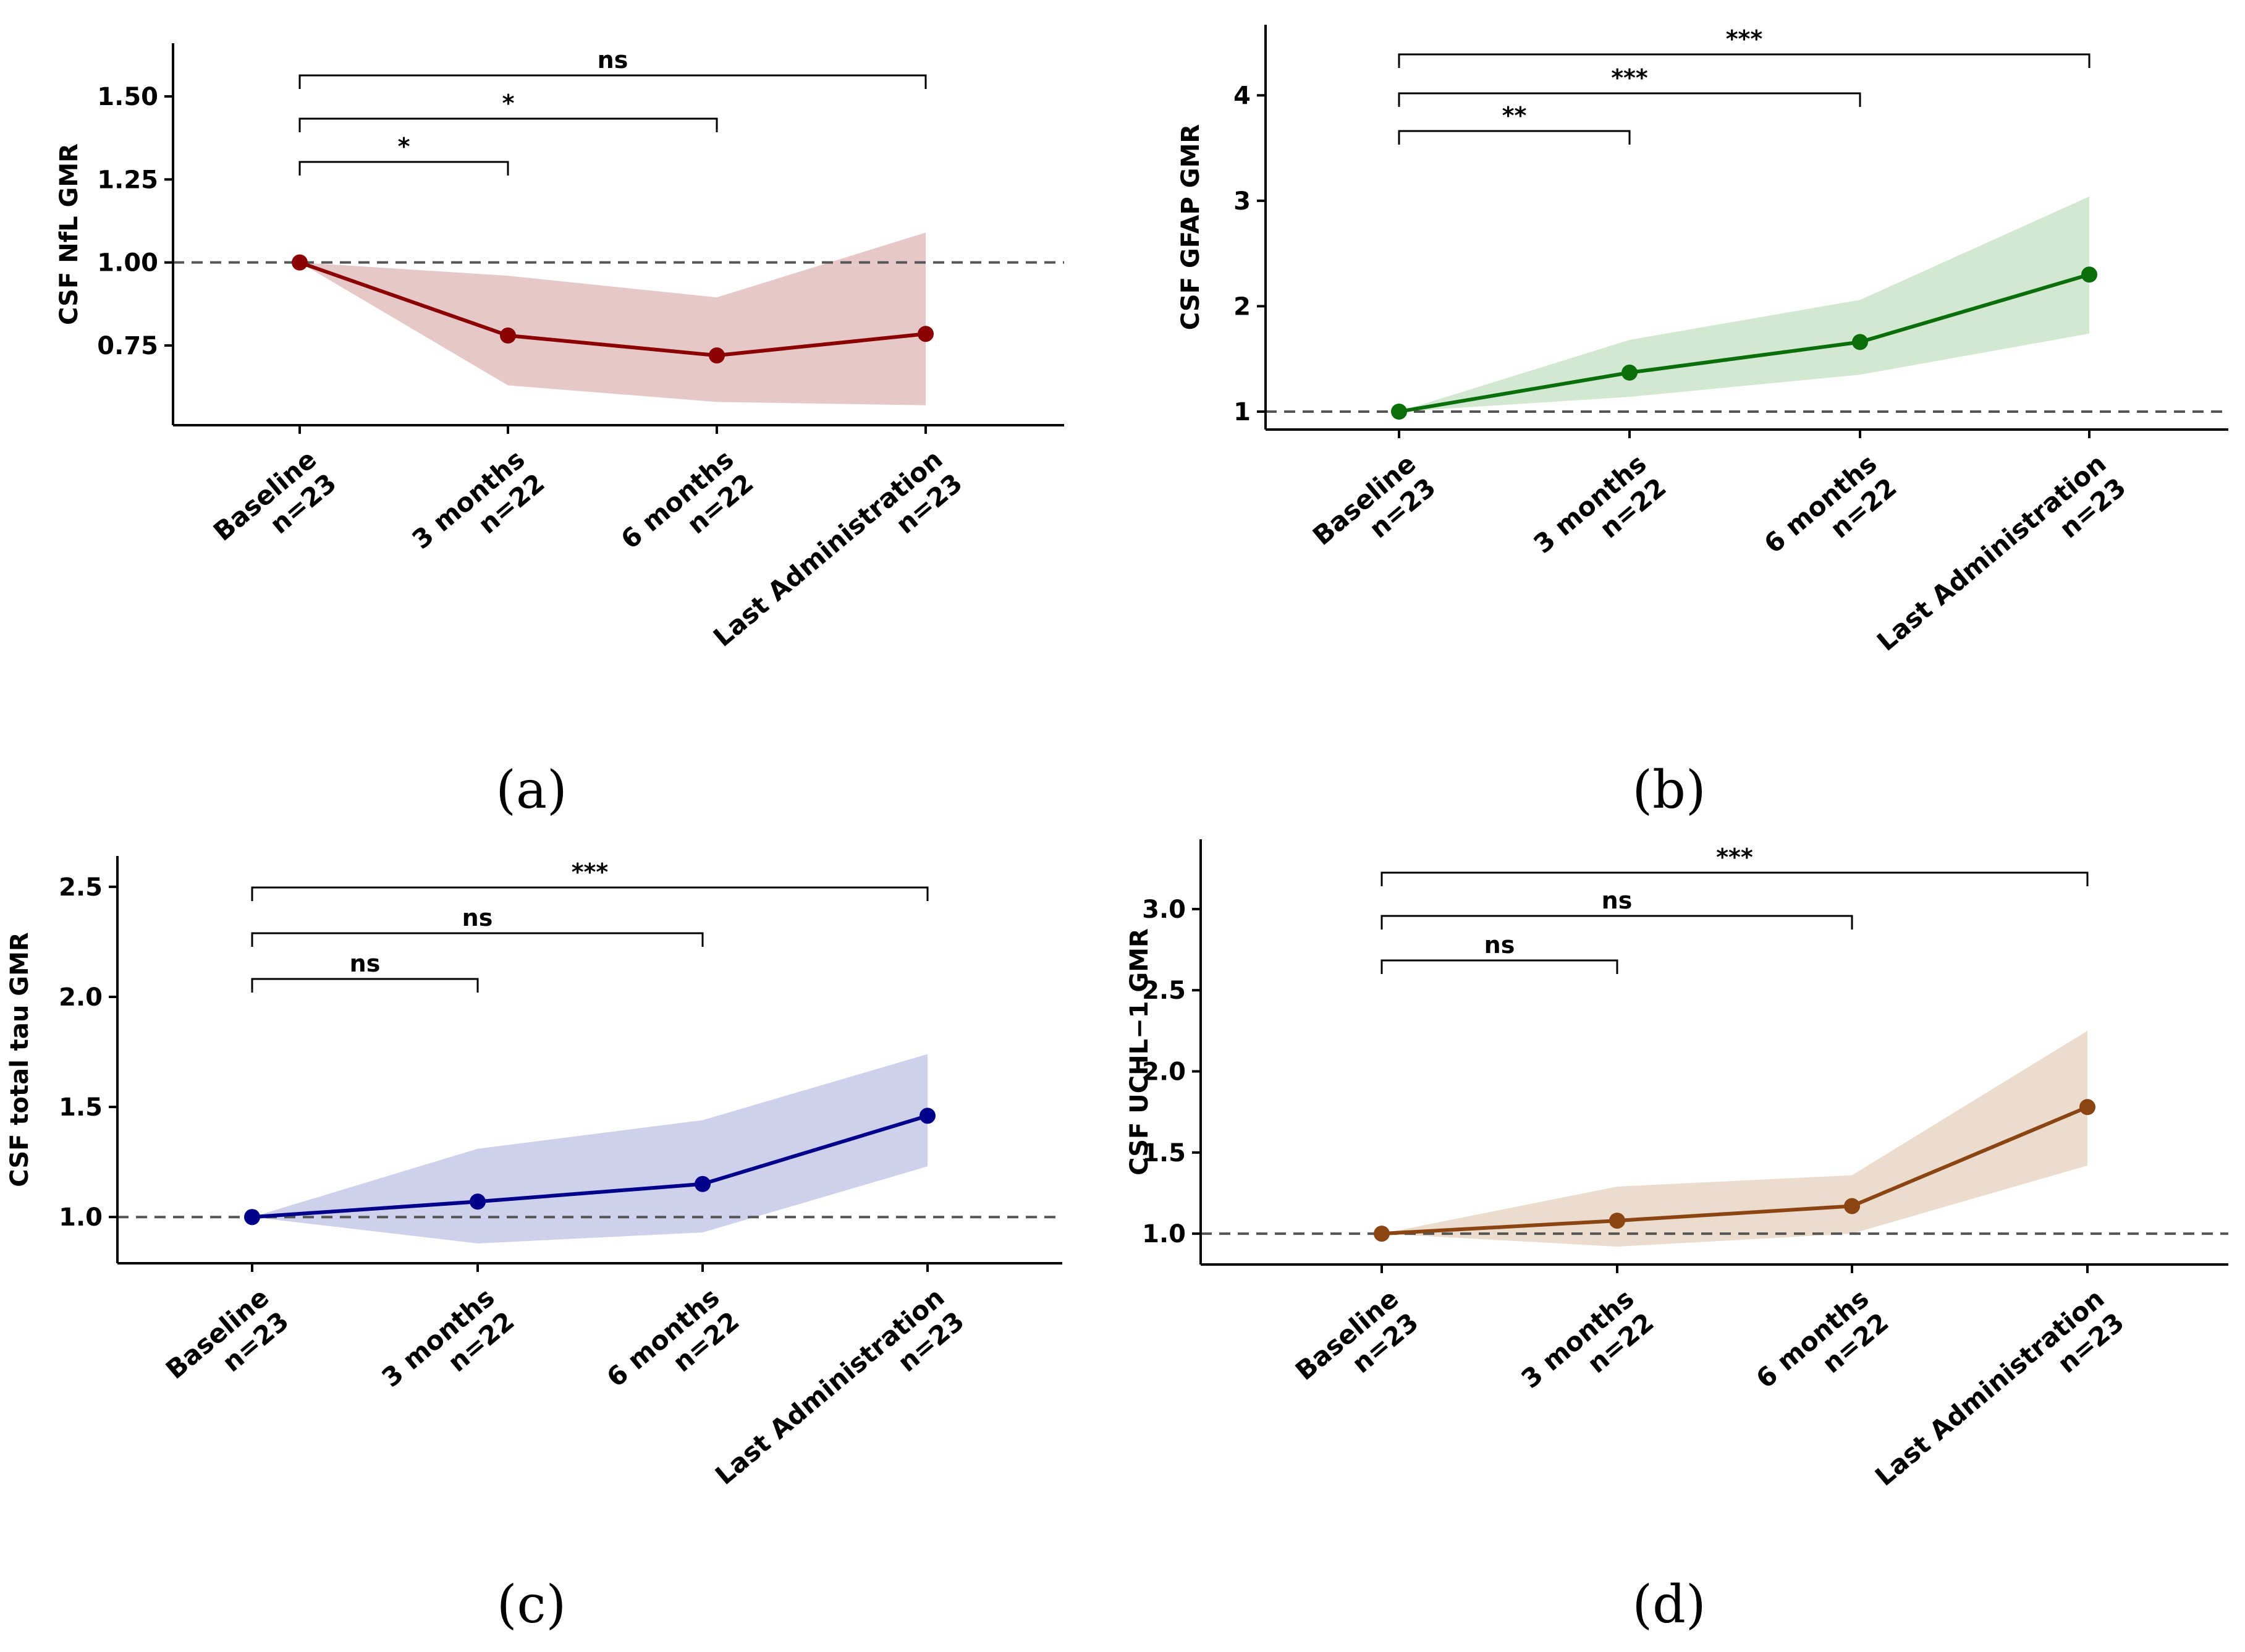 This screenshot has width=2245, height=1652. I want to click on significance-label: **, so click(1514, 115).